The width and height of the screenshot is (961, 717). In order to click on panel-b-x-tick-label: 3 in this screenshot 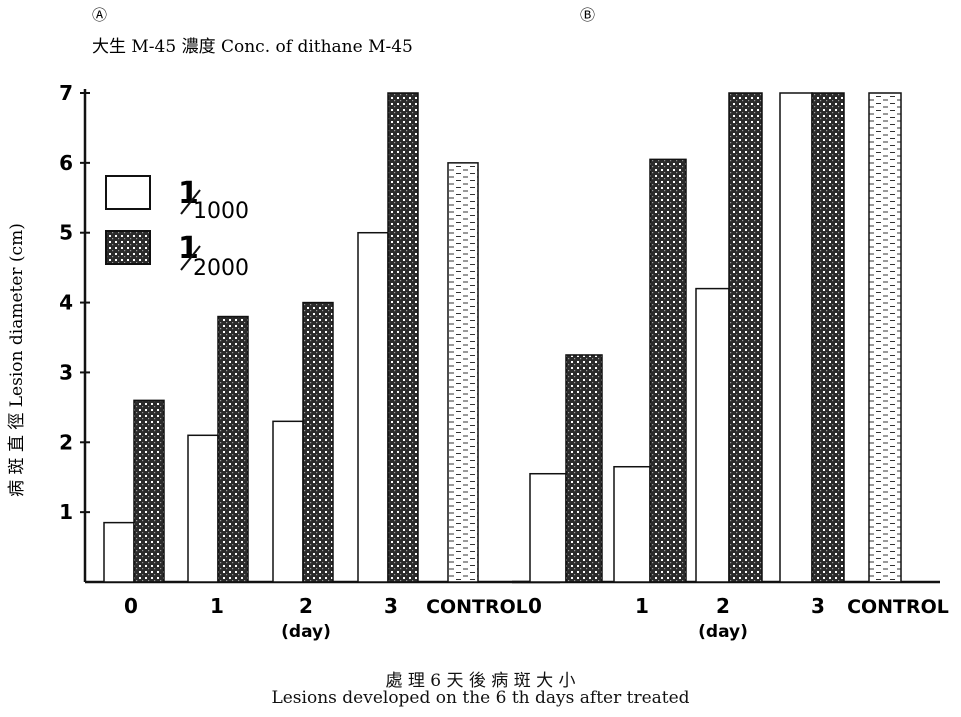, I will do `click(818, 606)`.